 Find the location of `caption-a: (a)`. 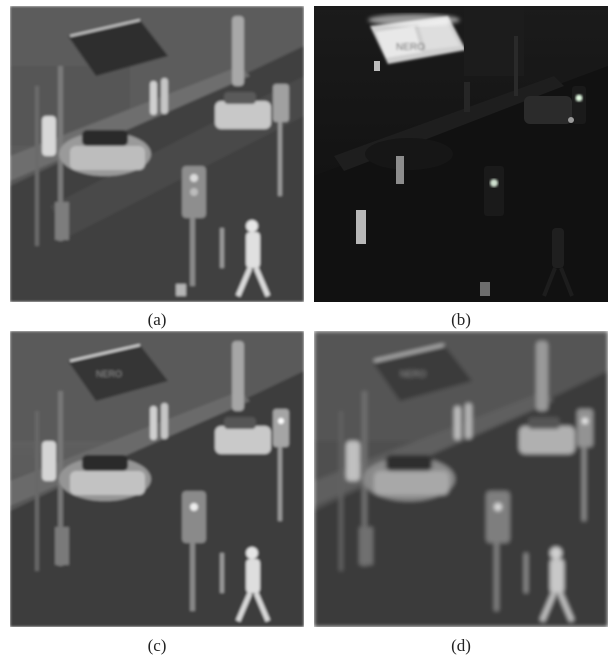

caption-a: (a) is located at coordinates (157, 319).